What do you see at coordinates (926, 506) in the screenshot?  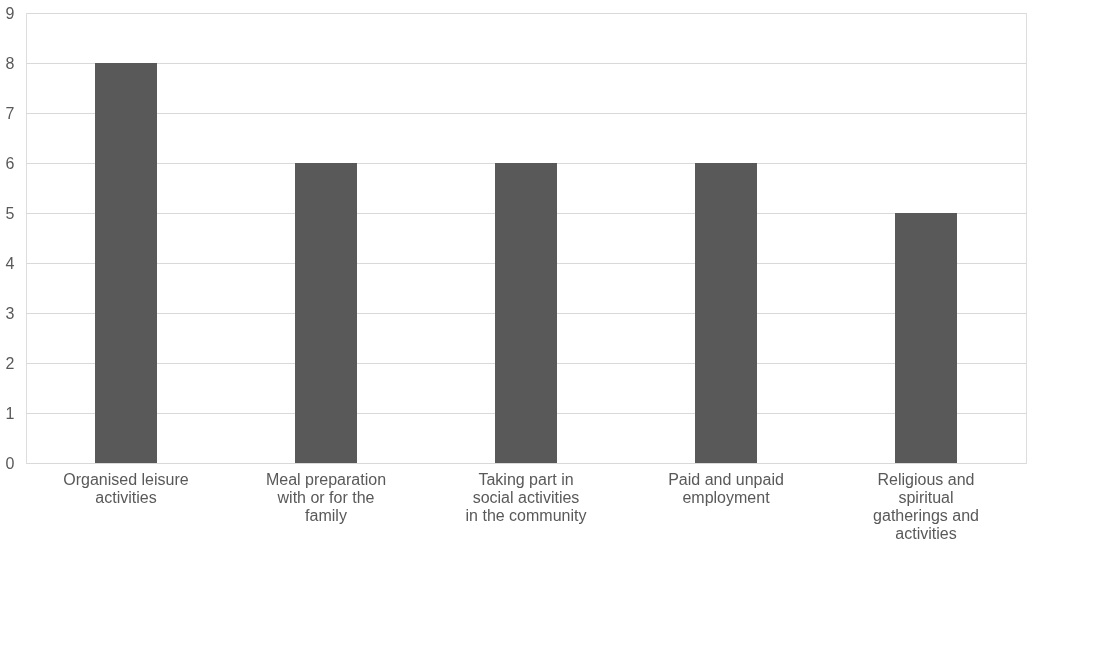 I see `x-tick-label: Religious and spiritual gatherings and activities` at bounding box center [926, 506].